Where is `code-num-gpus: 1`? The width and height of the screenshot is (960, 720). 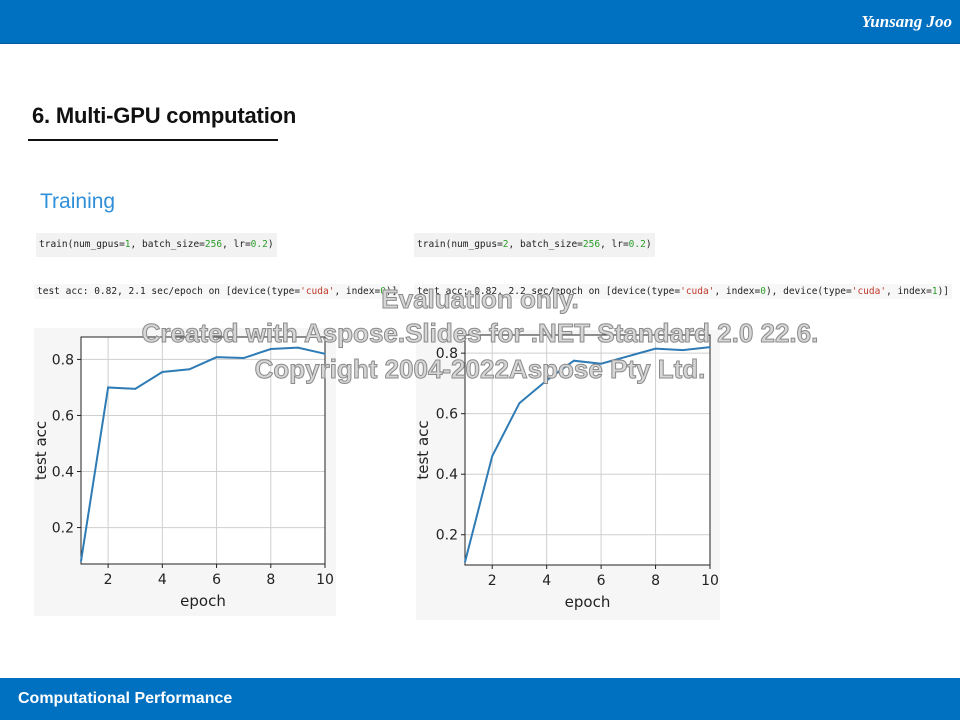 code-num-gpus: 1 is located at coordinates (127, 244).